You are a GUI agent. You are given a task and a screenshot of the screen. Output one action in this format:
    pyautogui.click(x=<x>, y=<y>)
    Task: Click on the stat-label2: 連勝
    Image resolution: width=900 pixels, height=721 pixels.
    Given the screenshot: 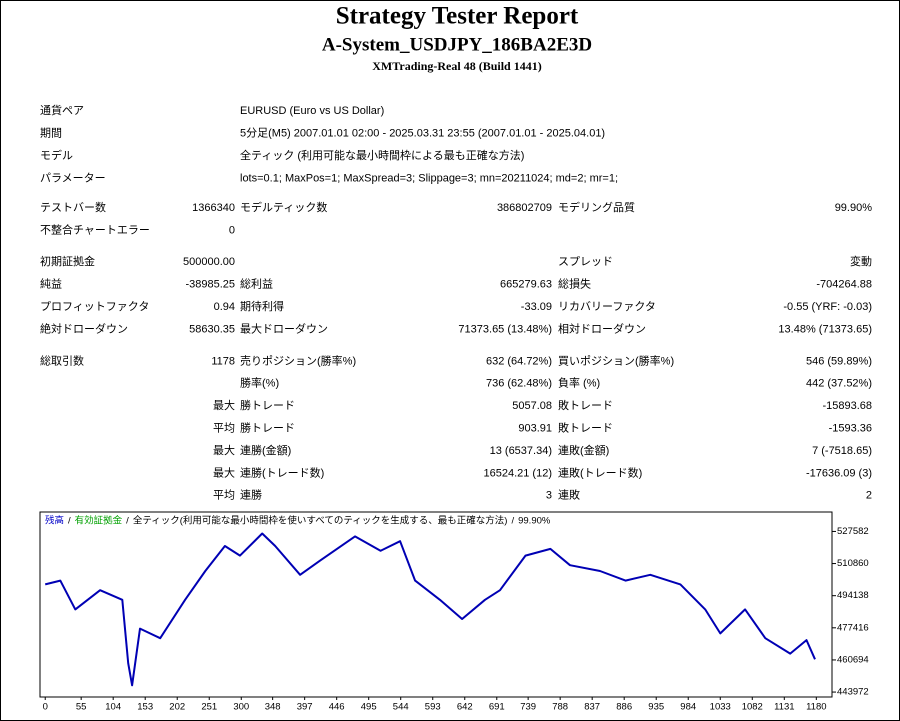 What is the action you would take?
    pyautogui.click(x=251, y=495)
    